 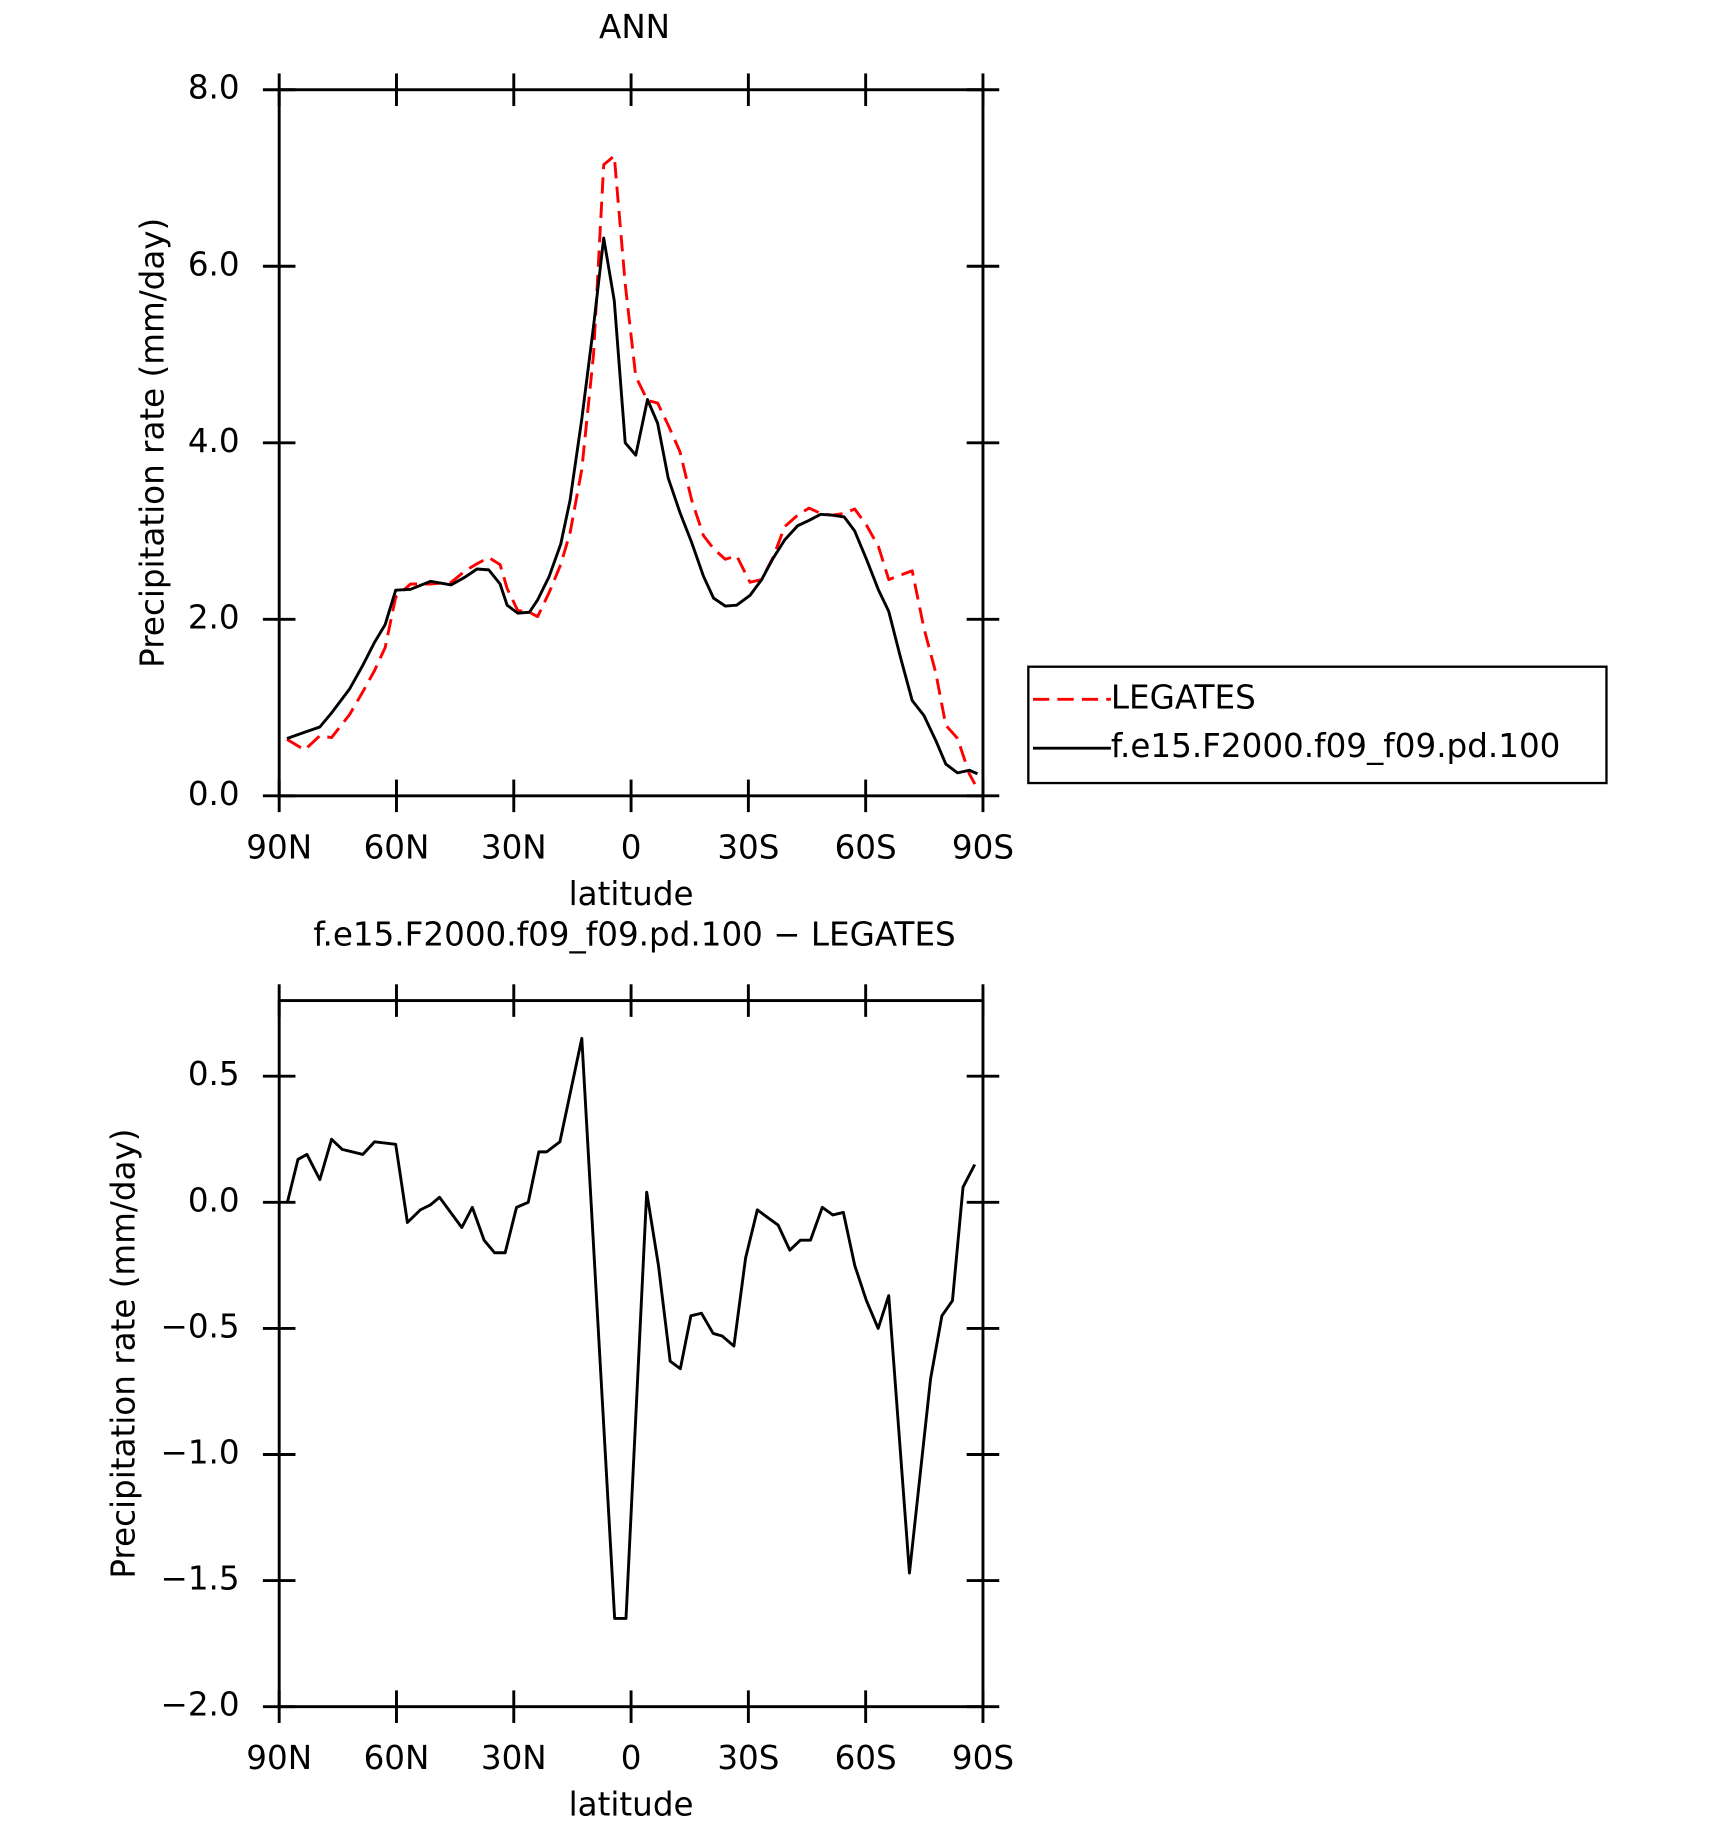 I want to click on y-tick-label: −1.0, so click(x=200, y=1452).